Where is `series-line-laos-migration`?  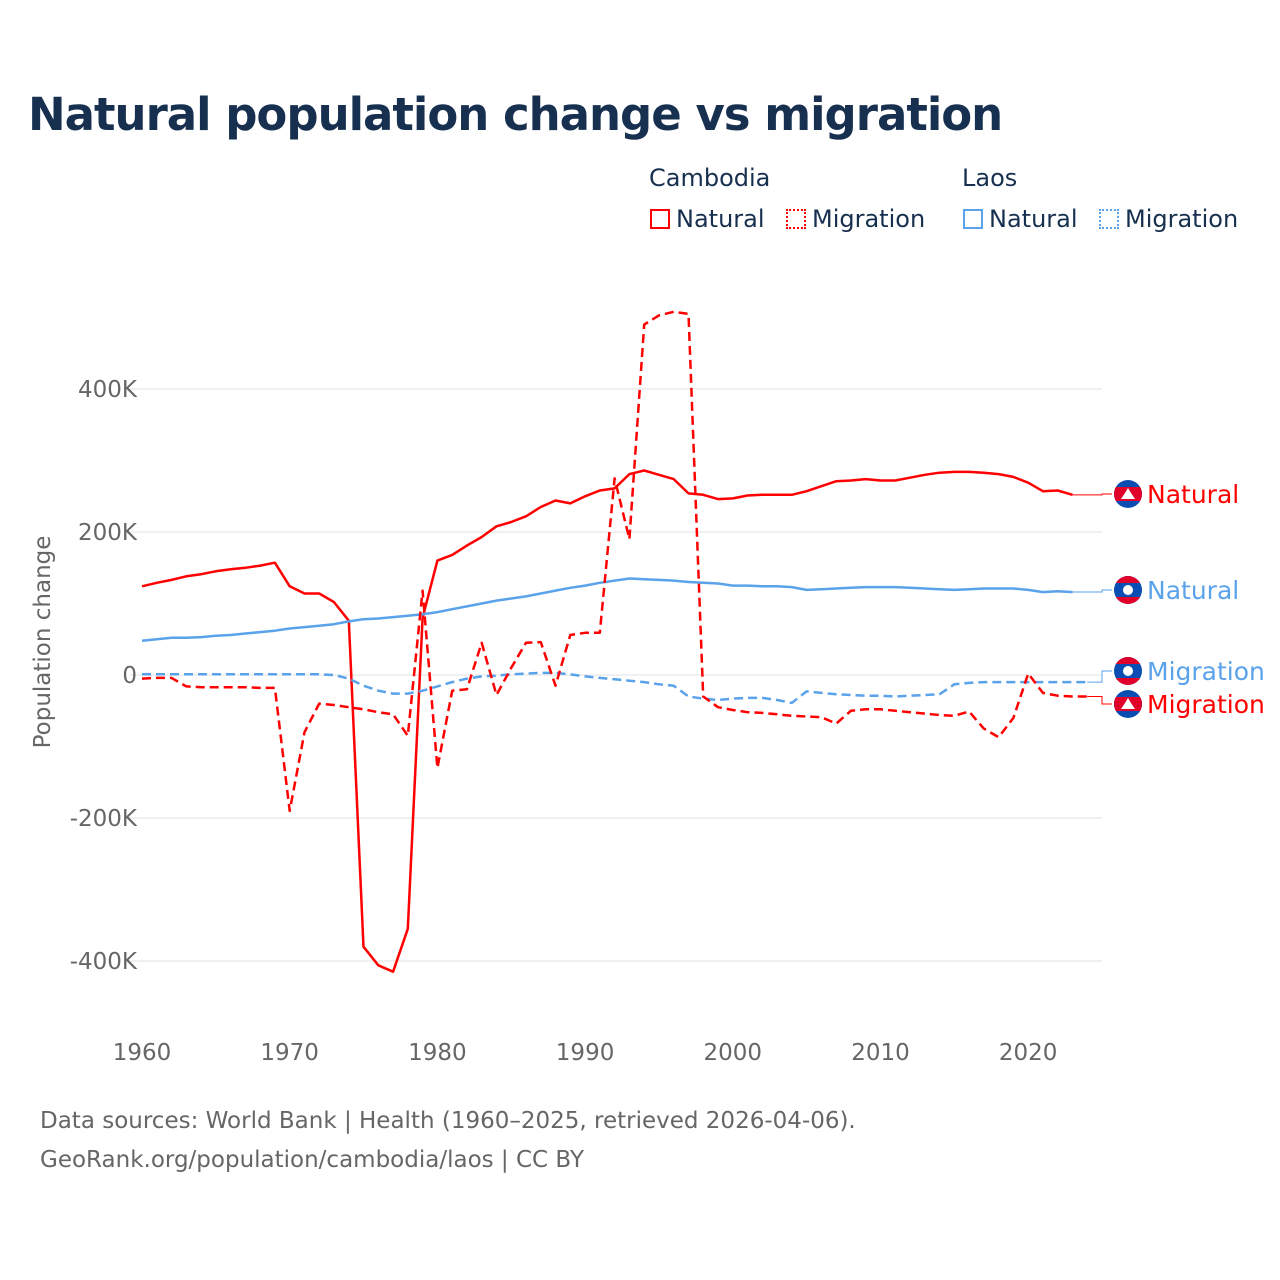
series-line-laos-migration is located at coordinates (615, 688).